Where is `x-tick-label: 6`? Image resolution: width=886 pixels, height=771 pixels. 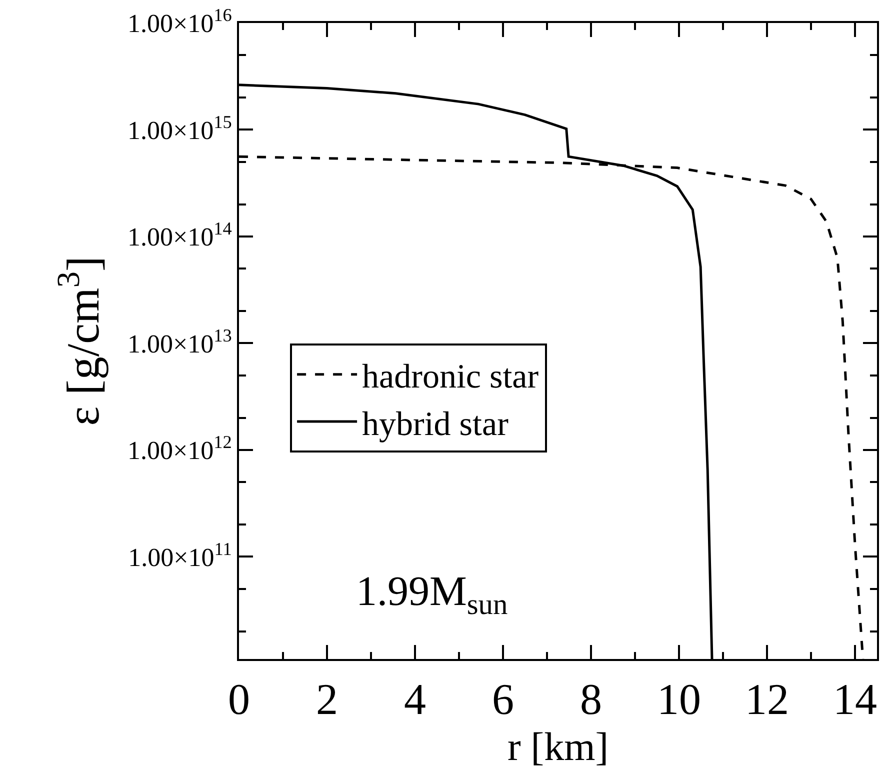 x-tick-label: 6 is located at coordinates (503, 699).